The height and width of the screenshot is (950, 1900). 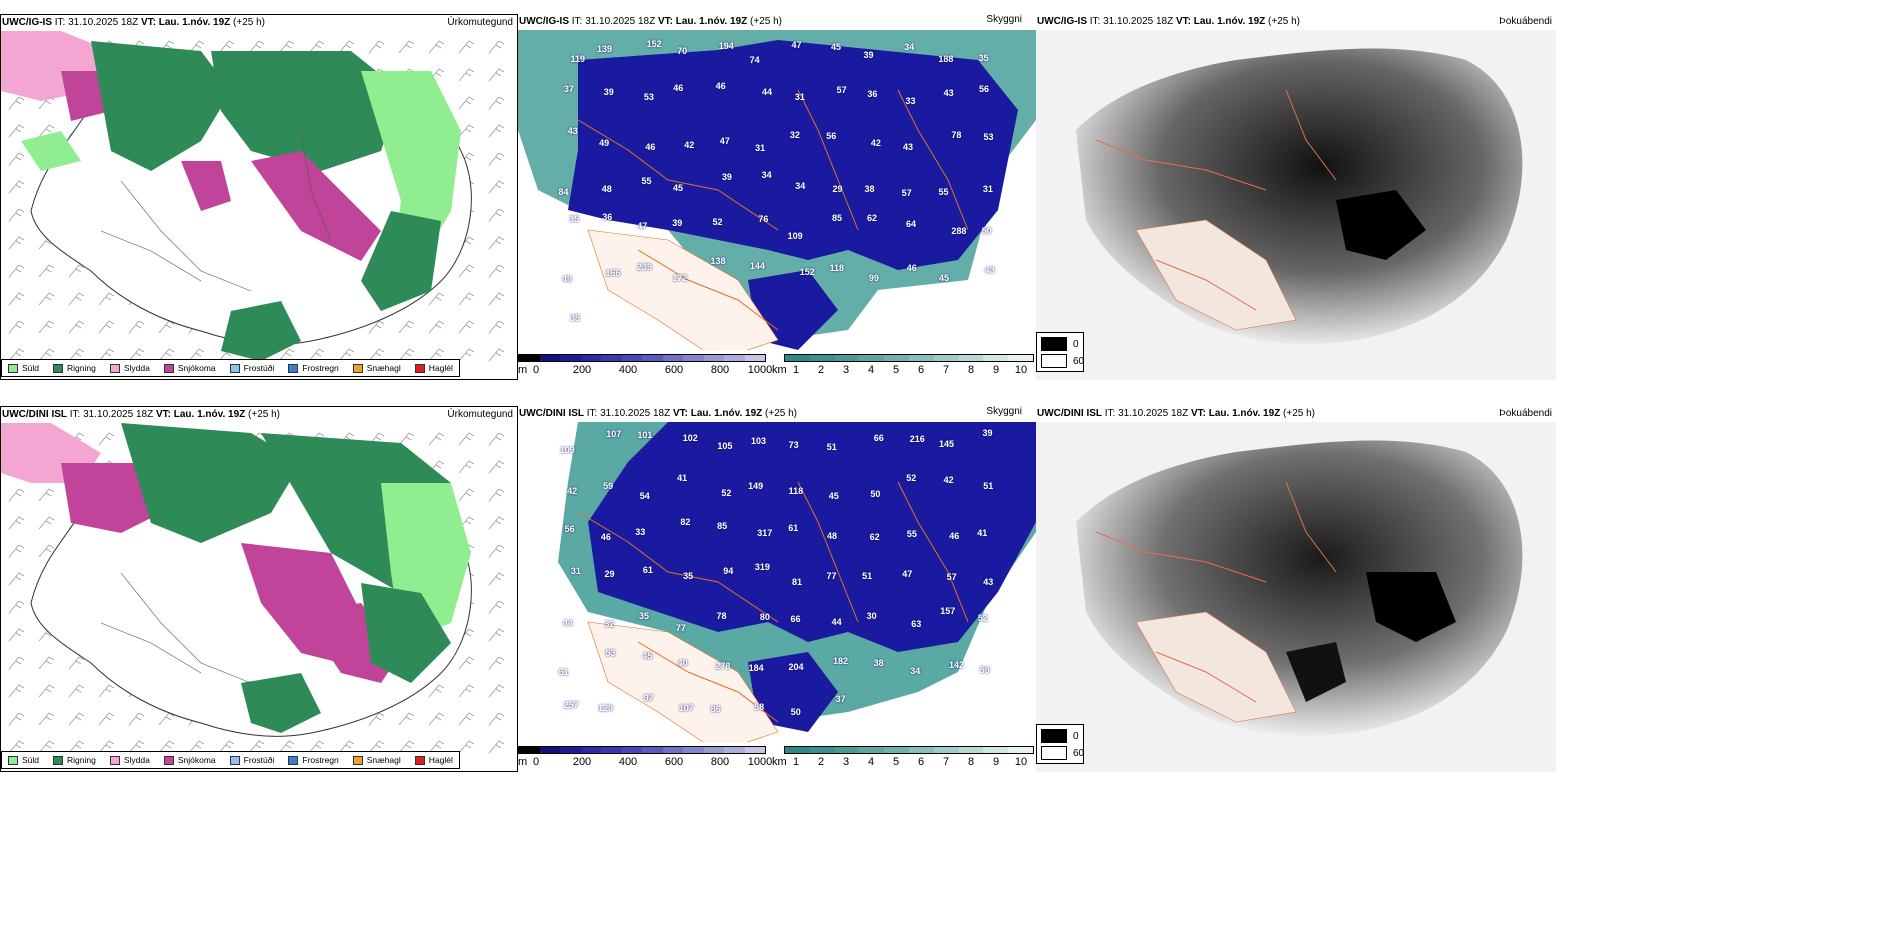 What do you see at coordinates (582, 370) in the screenshot?
I see `height-tick-label: 200` at bounding box center [582, 370].